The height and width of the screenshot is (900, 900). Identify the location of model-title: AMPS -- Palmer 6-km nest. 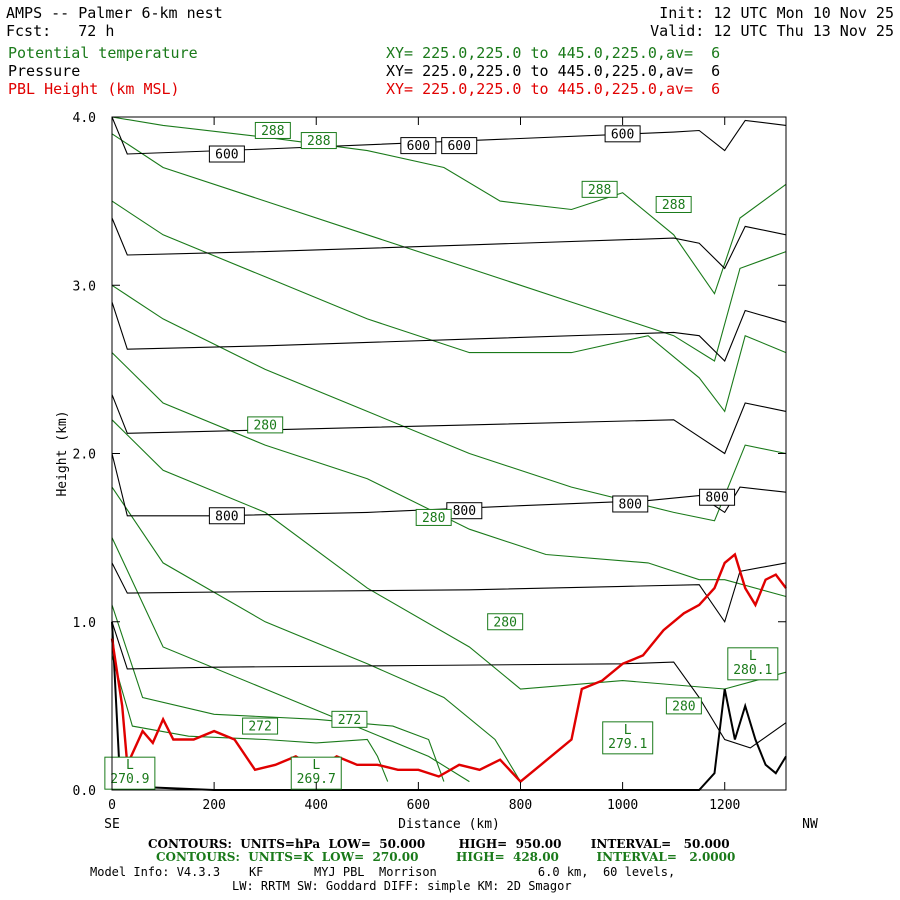
(114, 13).